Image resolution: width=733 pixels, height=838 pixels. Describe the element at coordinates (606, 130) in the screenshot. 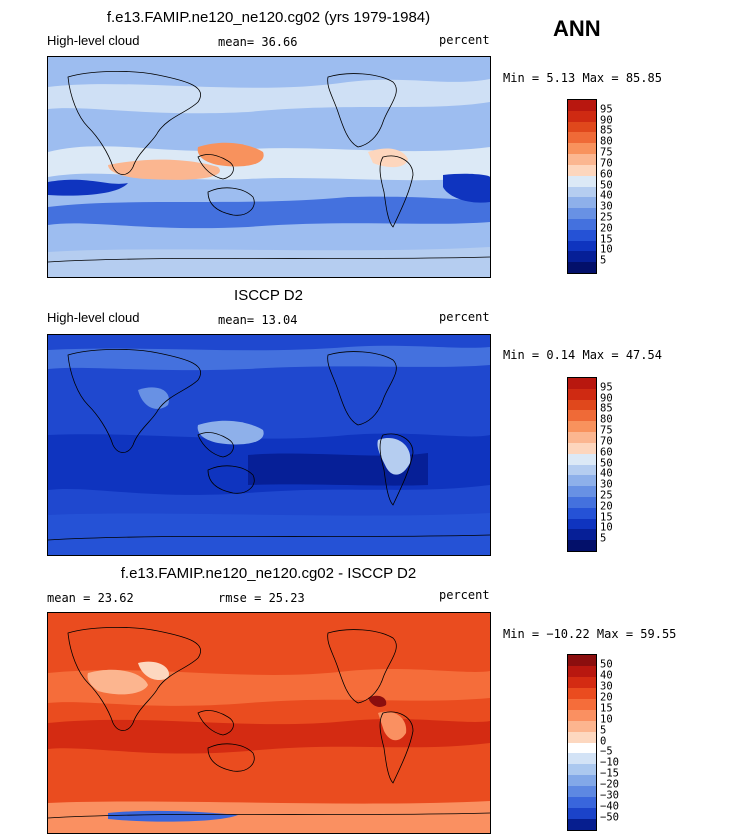

I see `panel1-colorbar-label: 85` at that location.